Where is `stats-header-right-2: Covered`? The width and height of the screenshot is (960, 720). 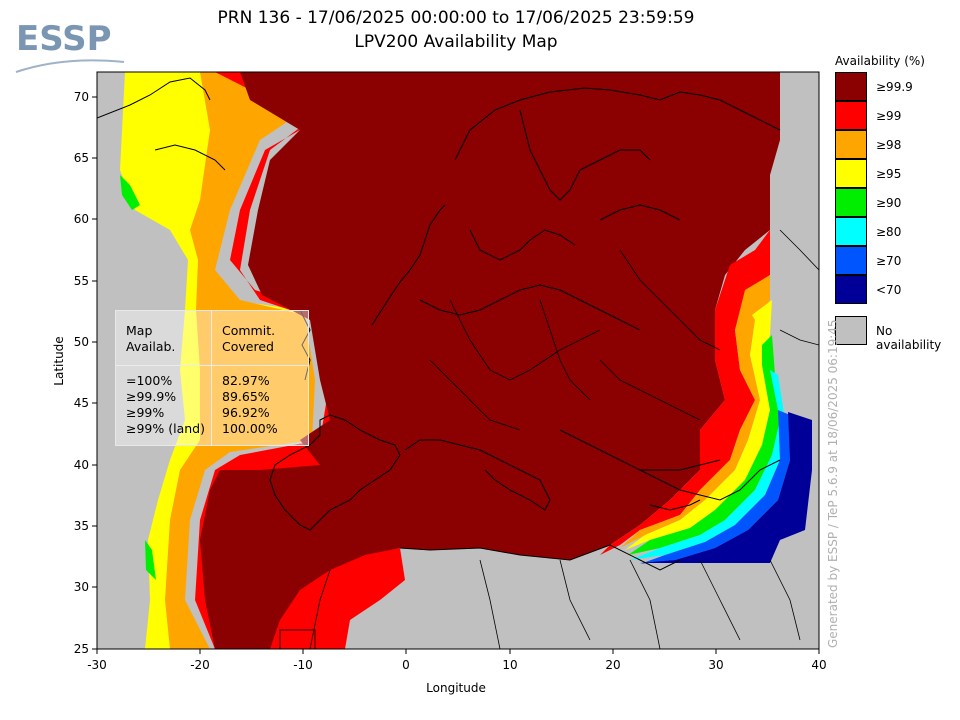 stats-header-right-2: Covered is located at coordinates (248, 346).